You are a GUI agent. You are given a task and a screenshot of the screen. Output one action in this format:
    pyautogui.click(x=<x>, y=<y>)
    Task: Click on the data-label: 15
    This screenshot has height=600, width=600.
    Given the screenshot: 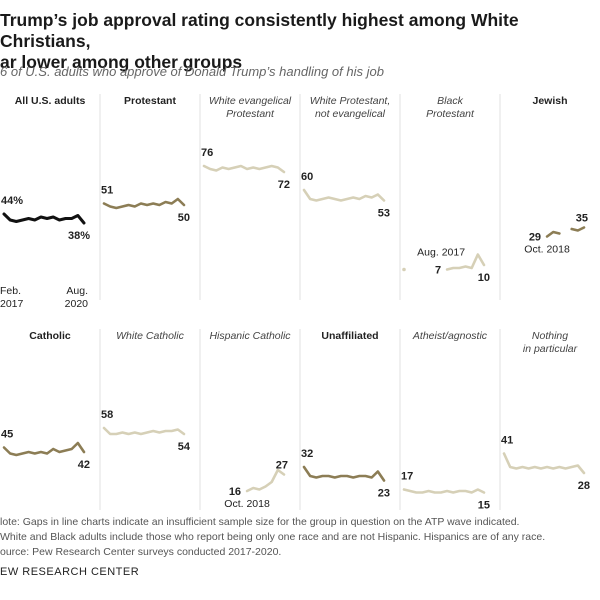 What is the action you would take?
    pyautogui.click(x=484, y=505)
    